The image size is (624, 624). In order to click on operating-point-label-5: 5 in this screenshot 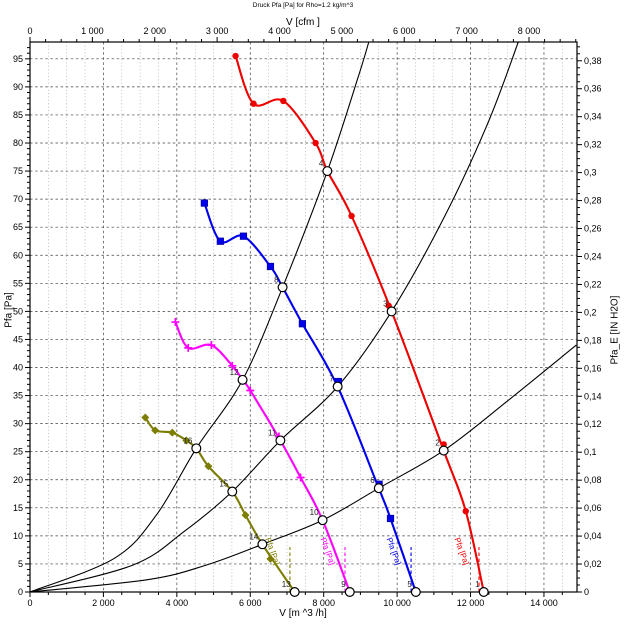, I will do `click(409, 584)`.